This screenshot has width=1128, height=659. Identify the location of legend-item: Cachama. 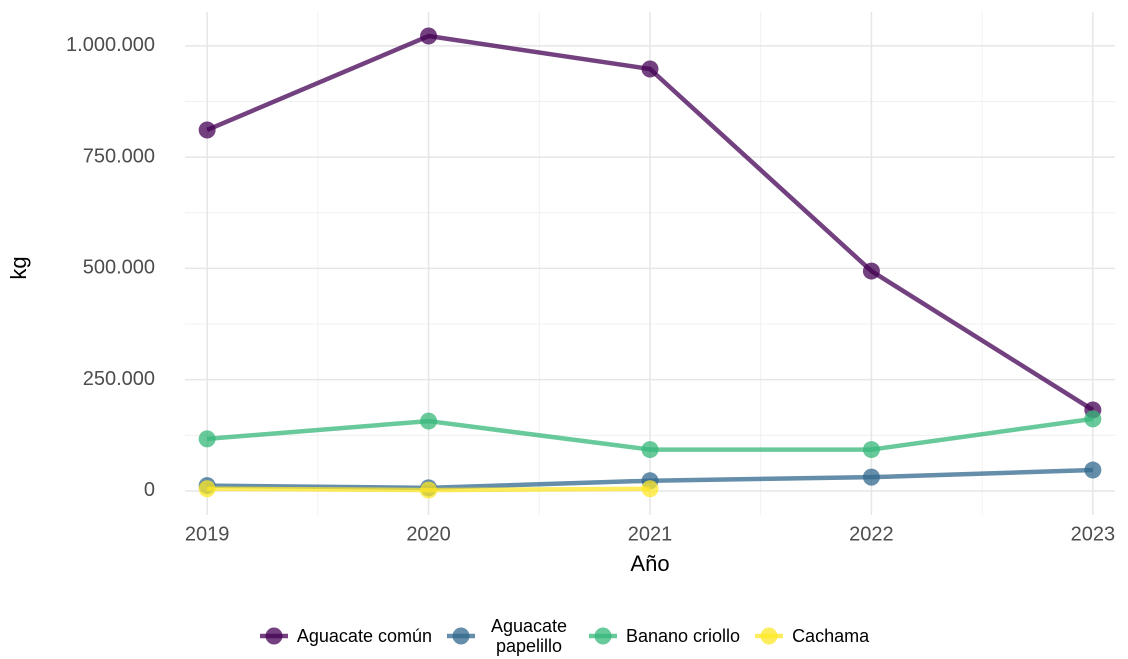
(811, 636).